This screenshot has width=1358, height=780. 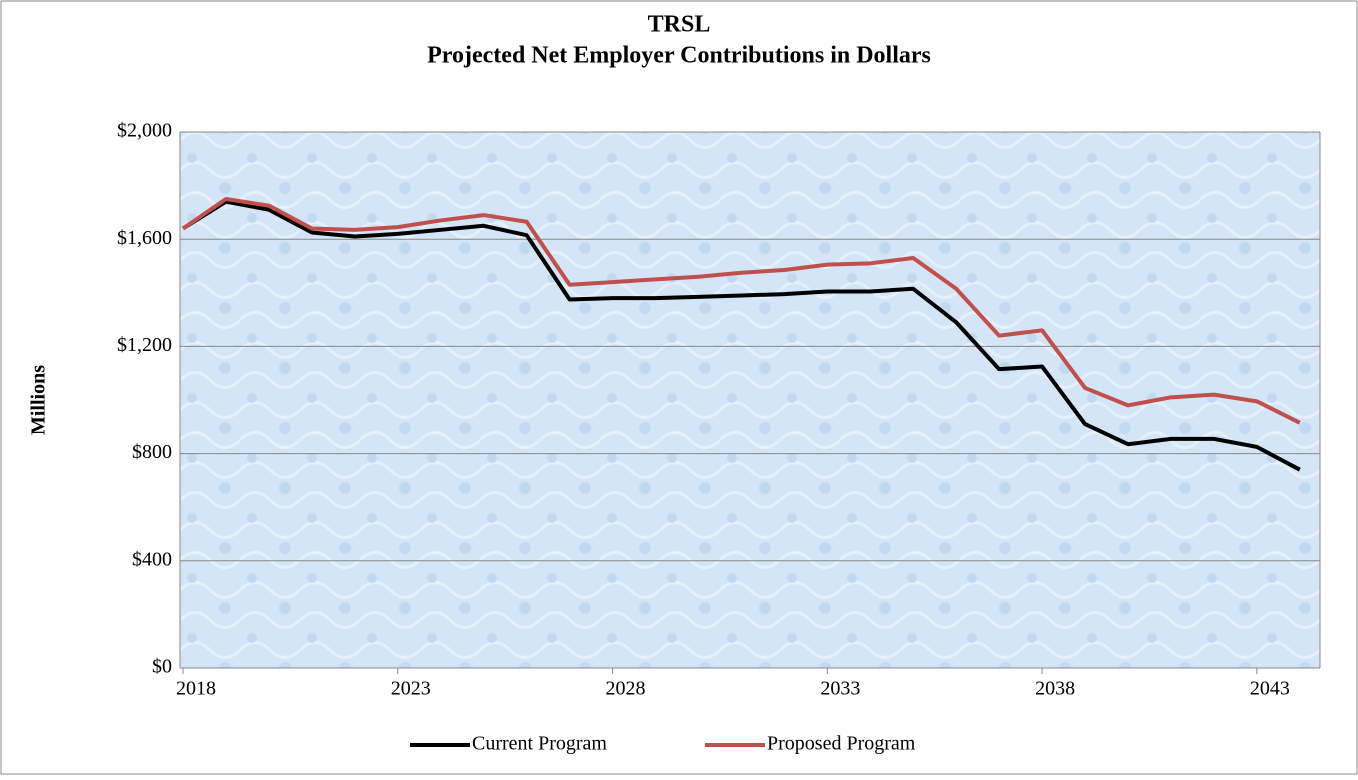 What do you see at coordinates (626, 689) in the screenshot?
I see `x-tick-label: 2028` at bounding box center [626, 689].